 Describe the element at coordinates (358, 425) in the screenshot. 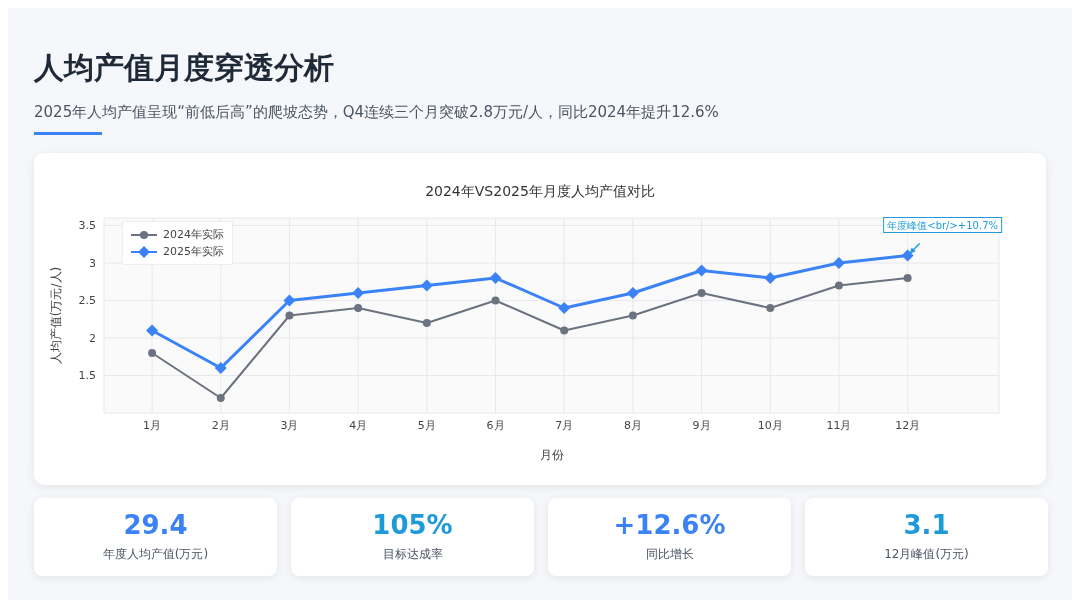

I see `x-tick-label: 4月` at that location.